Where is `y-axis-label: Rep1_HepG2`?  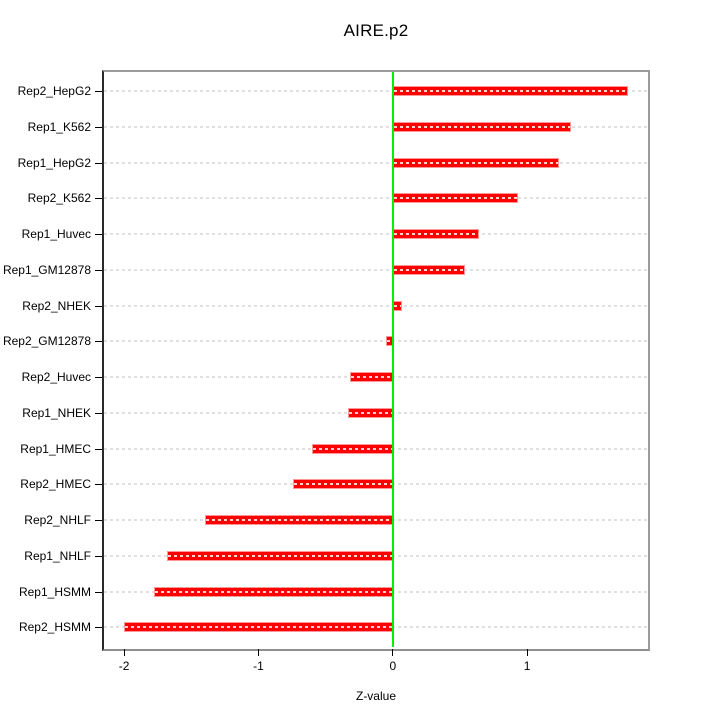 y-axis-label: Rep1_HepG2 is located at coordinates (54, 162).